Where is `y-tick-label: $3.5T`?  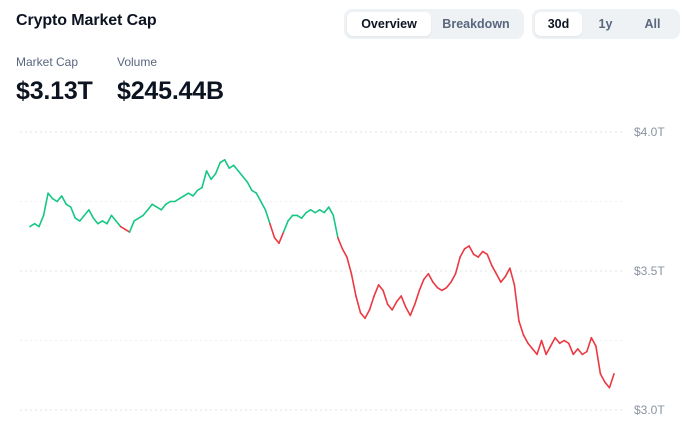 y-tick-label: $3.5T is located at coordinates (649, 271).